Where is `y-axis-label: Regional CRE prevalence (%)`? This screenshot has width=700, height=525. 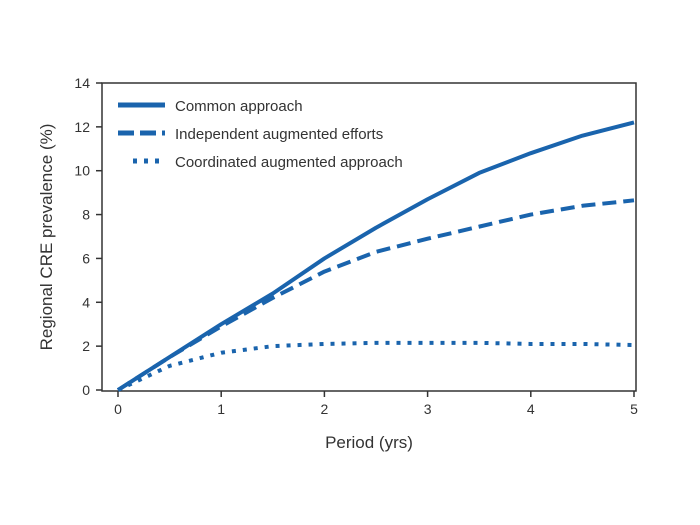 y-axis-label: Regional CRE prevalence (%) is located at coordinates (46, 237).